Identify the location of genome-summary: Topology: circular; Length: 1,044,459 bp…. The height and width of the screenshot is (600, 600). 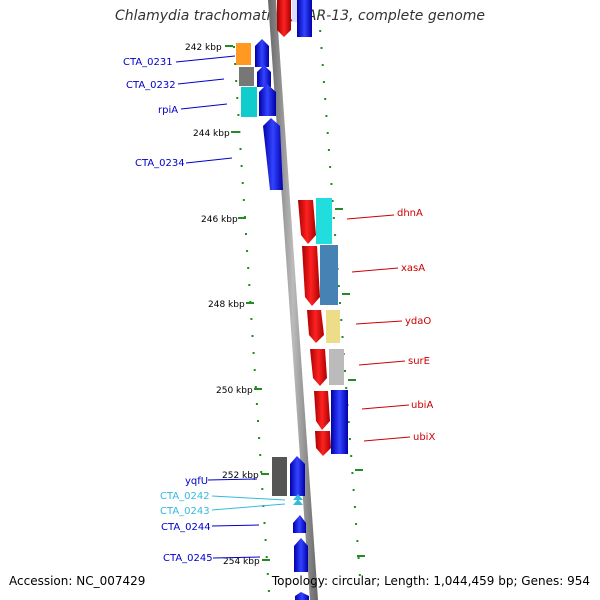
(430, 581).